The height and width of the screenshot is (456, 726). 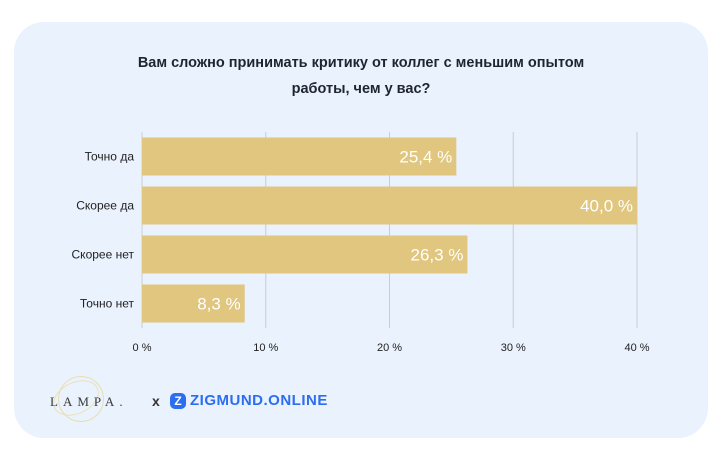 What do you see at coordinates (103, 255) in the screenshot?
I see `category-label: Скорее нет` at bounding box center [103, 255].